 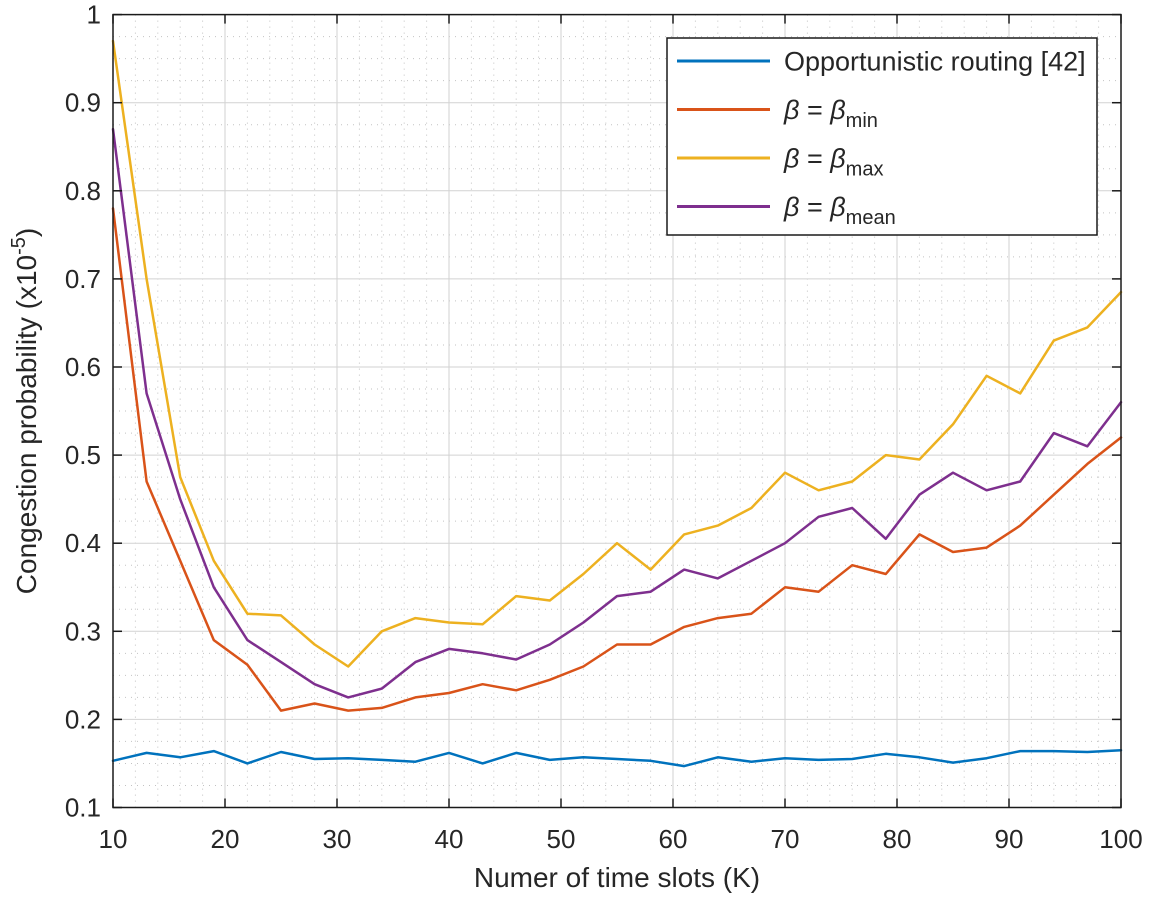 I want to click on legend-label-mean: β = βmean, so click(x=839, y=210).